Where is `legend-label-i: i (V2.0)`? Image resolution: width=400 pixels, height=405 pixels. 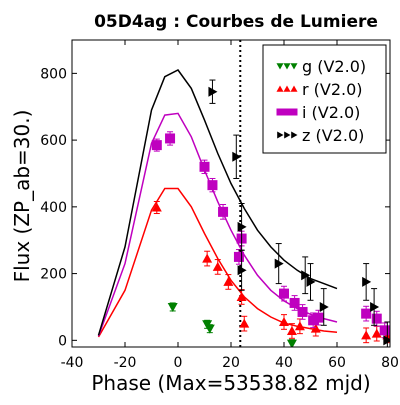 legend-label-i: i (V2.0) is located at coordinates (331, 112).